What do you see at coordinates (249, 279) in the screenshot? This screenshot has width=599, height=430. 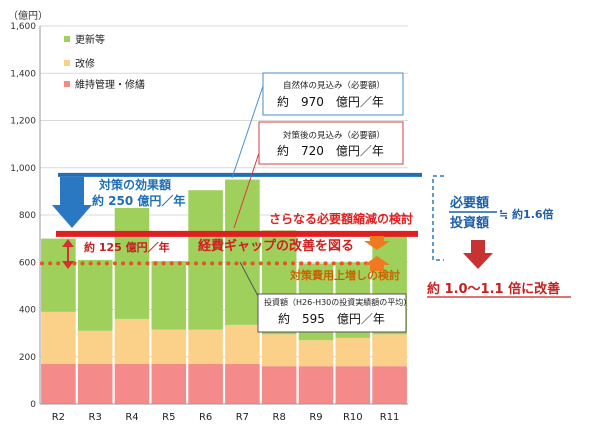 I see `callout-connector-invest` at bounding box center [249, 279].